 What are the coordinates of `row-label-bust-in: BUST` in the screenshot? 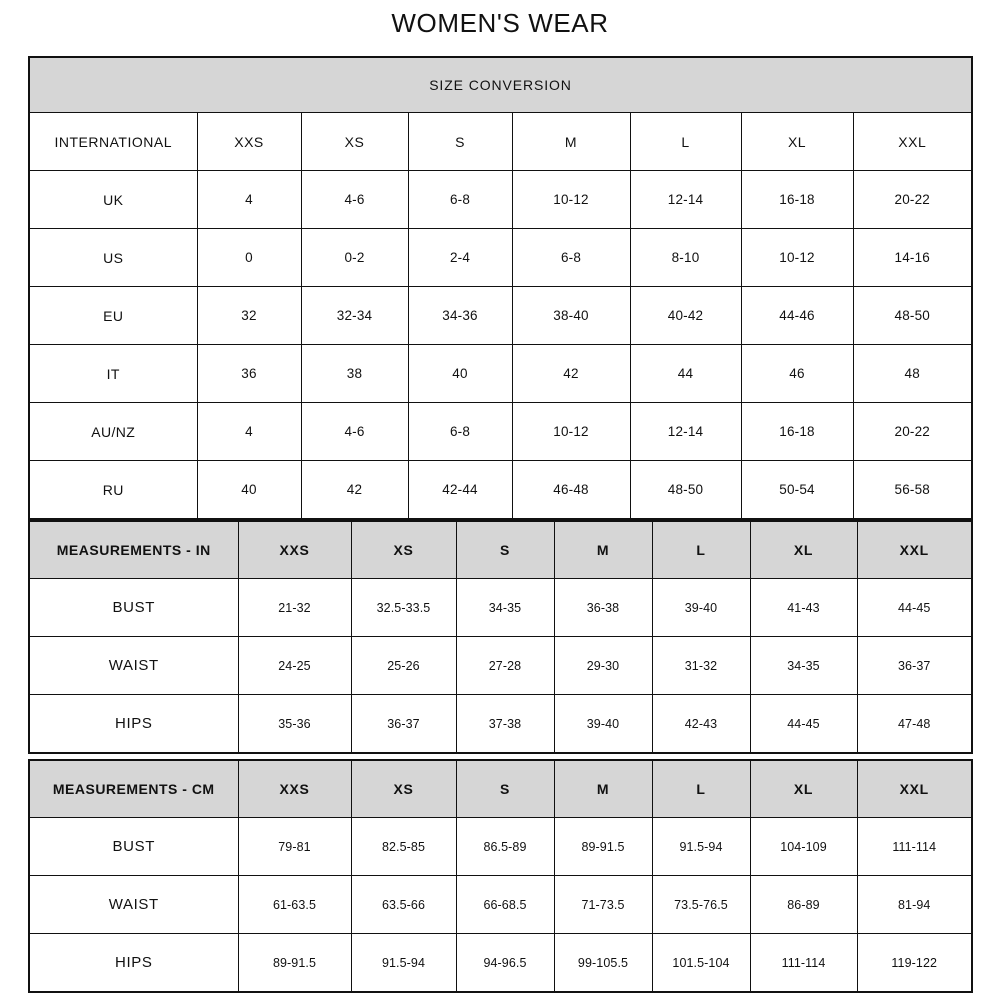 It's located at (133, 607).